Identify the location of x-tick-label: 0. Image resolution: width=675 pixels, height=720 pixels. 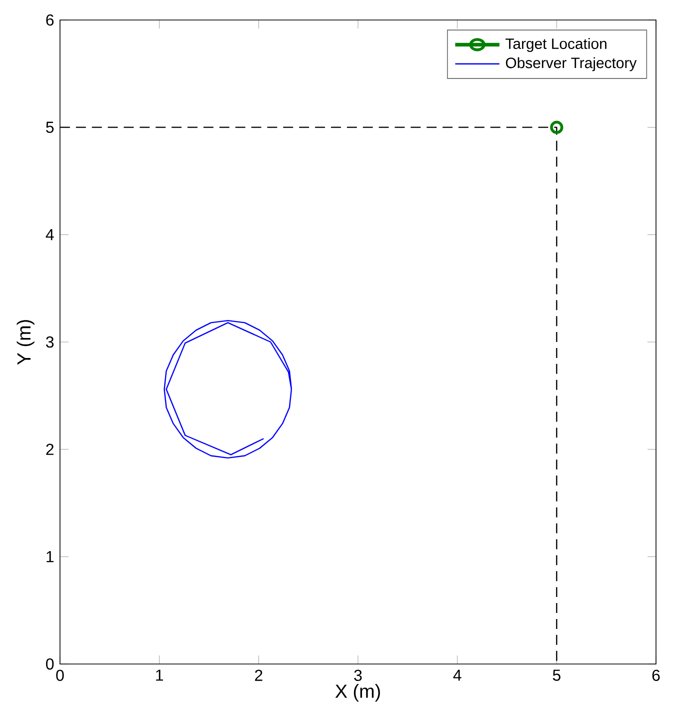
(60, 675).